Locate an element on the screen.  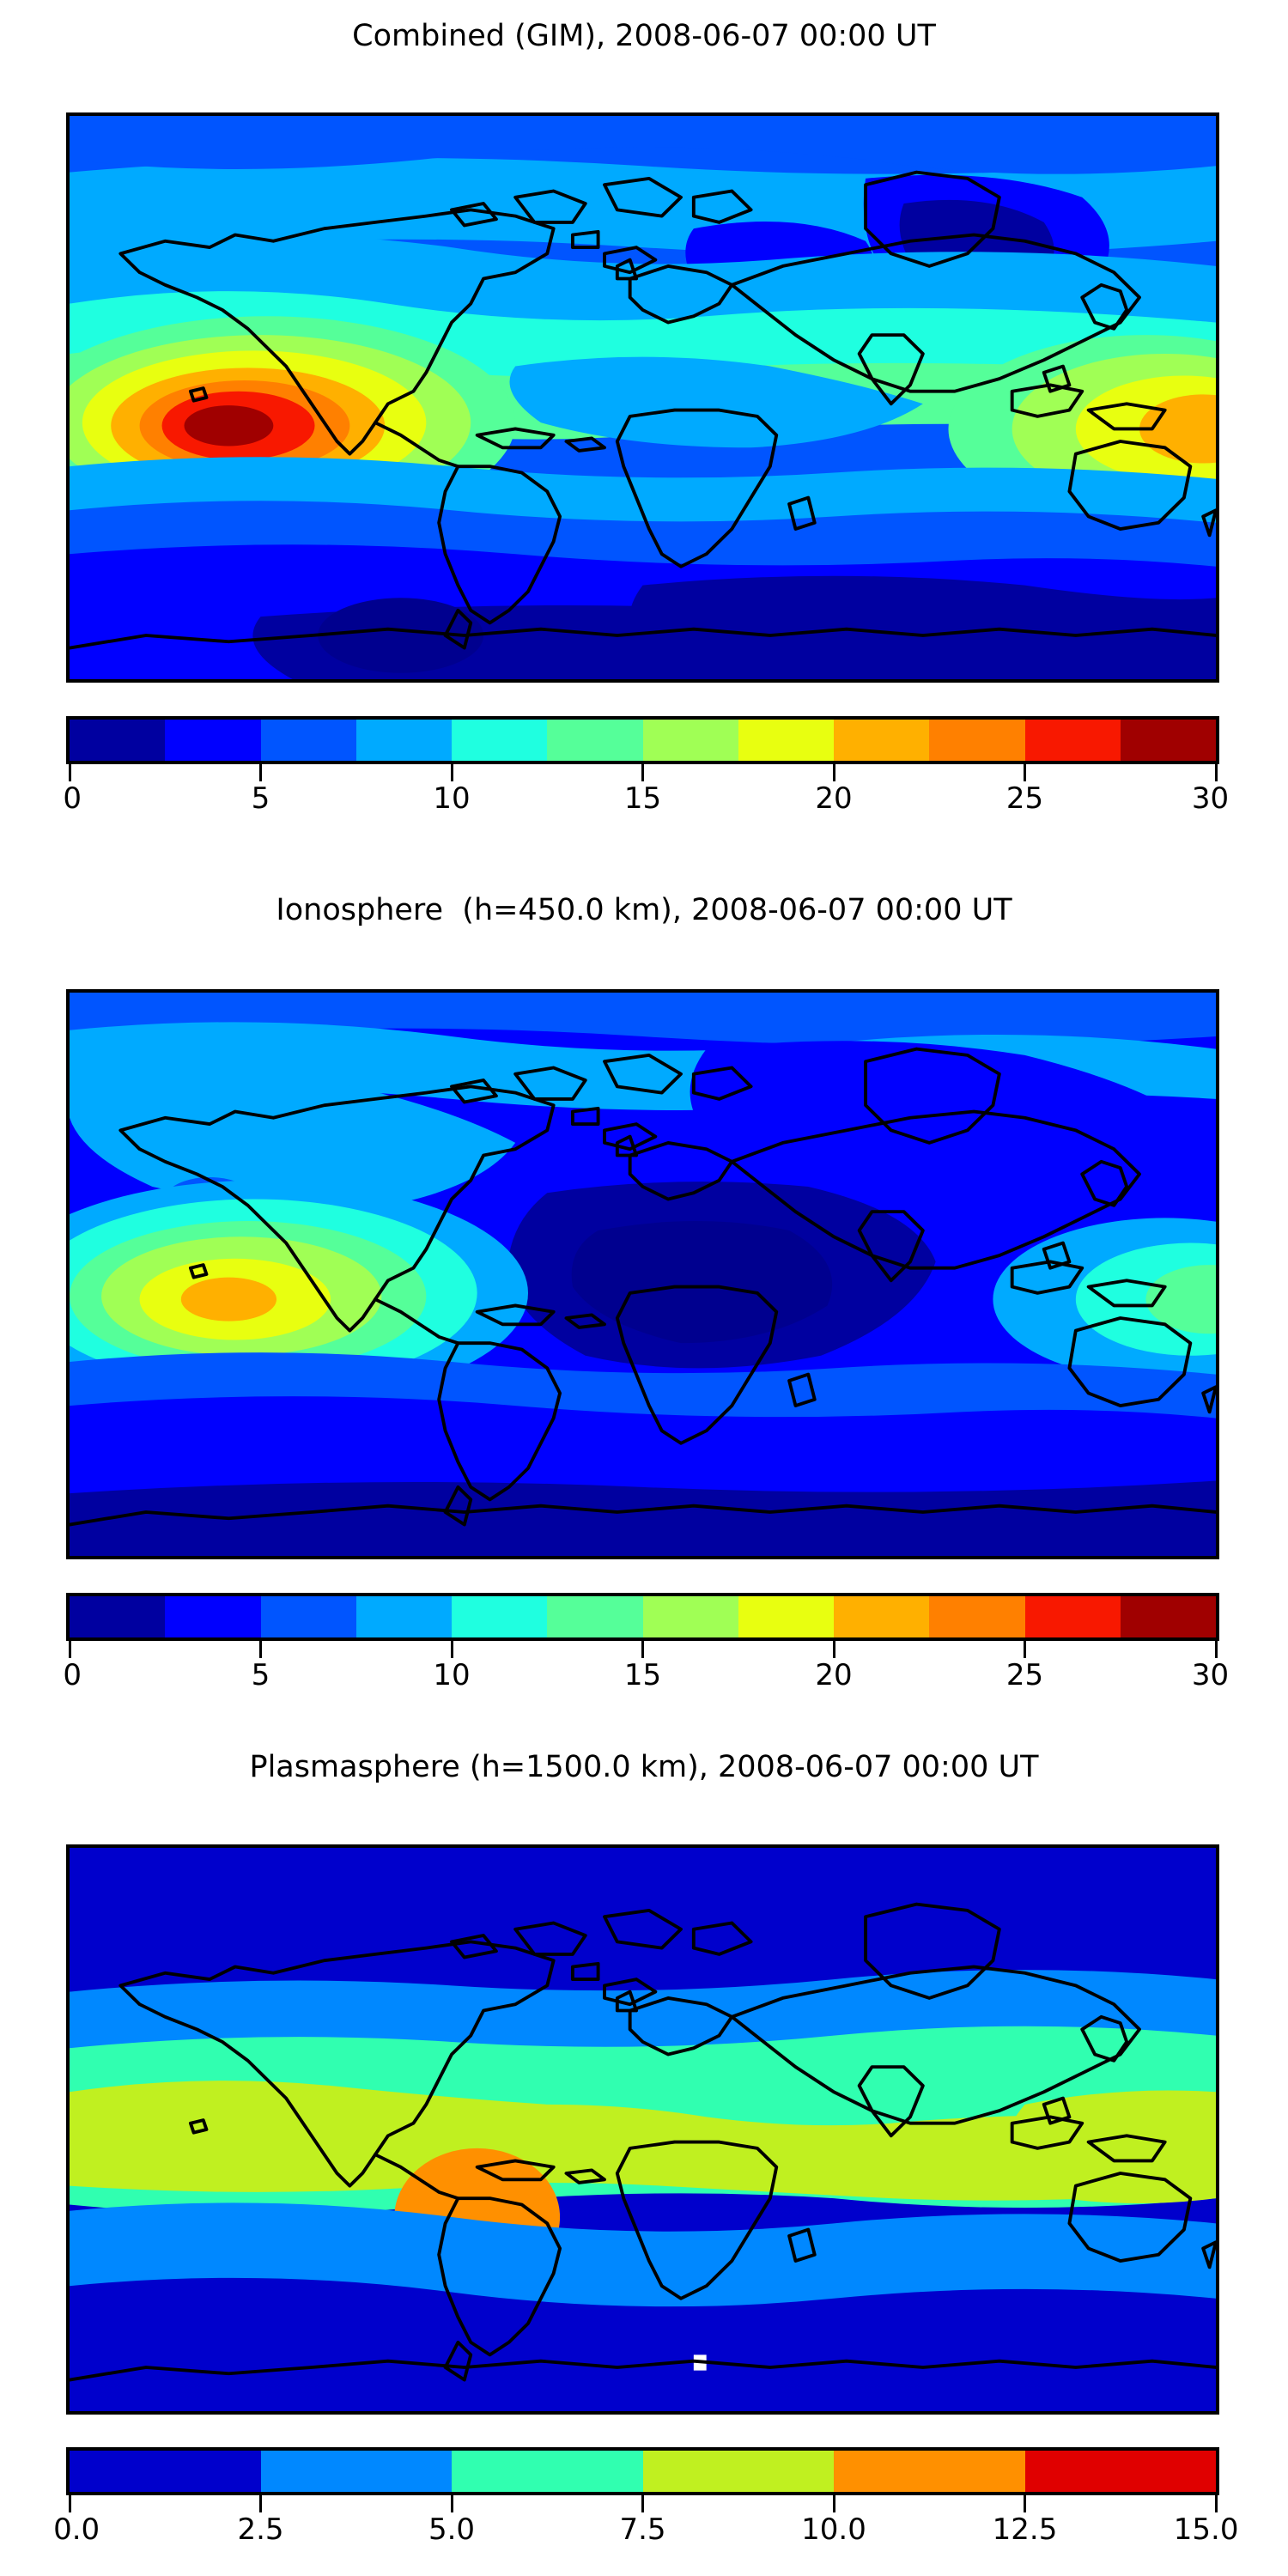
colorbar-ionosphere: 0 5 10 15 20 25 30 is located at coordinates (646, 1645).